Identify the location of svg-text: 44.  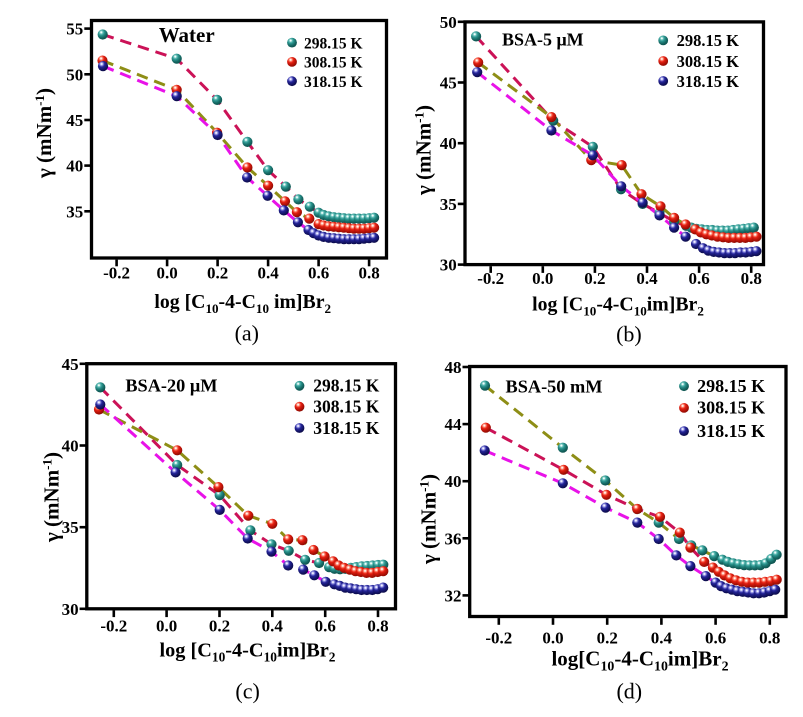
(454, 424).